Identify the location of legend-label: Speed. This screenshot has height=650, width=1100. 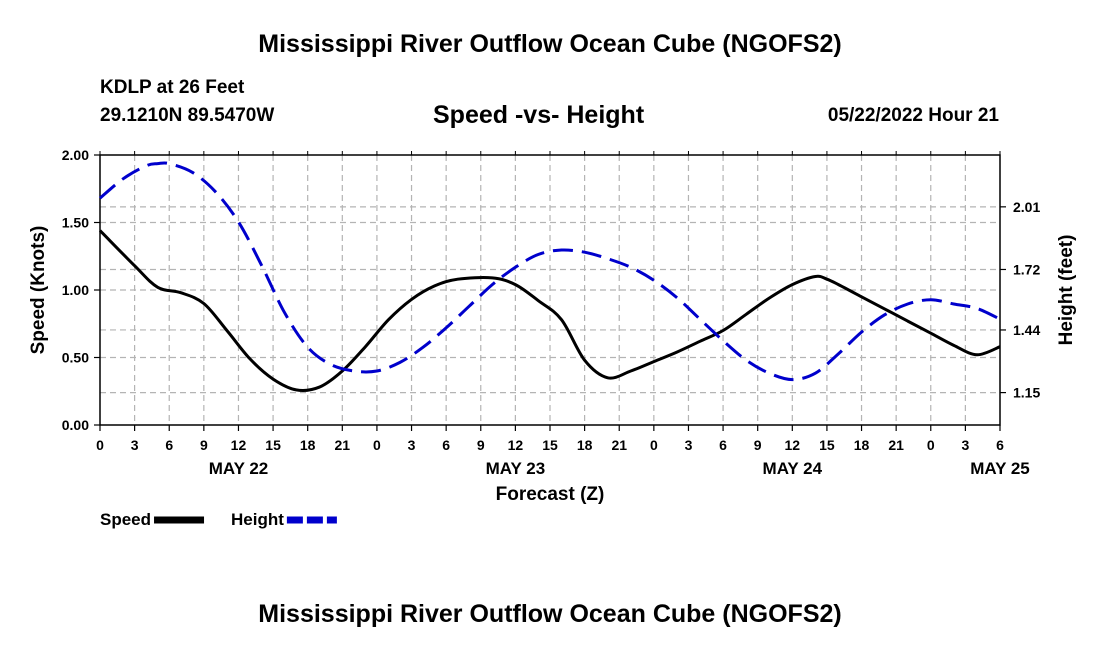
(125, 519).